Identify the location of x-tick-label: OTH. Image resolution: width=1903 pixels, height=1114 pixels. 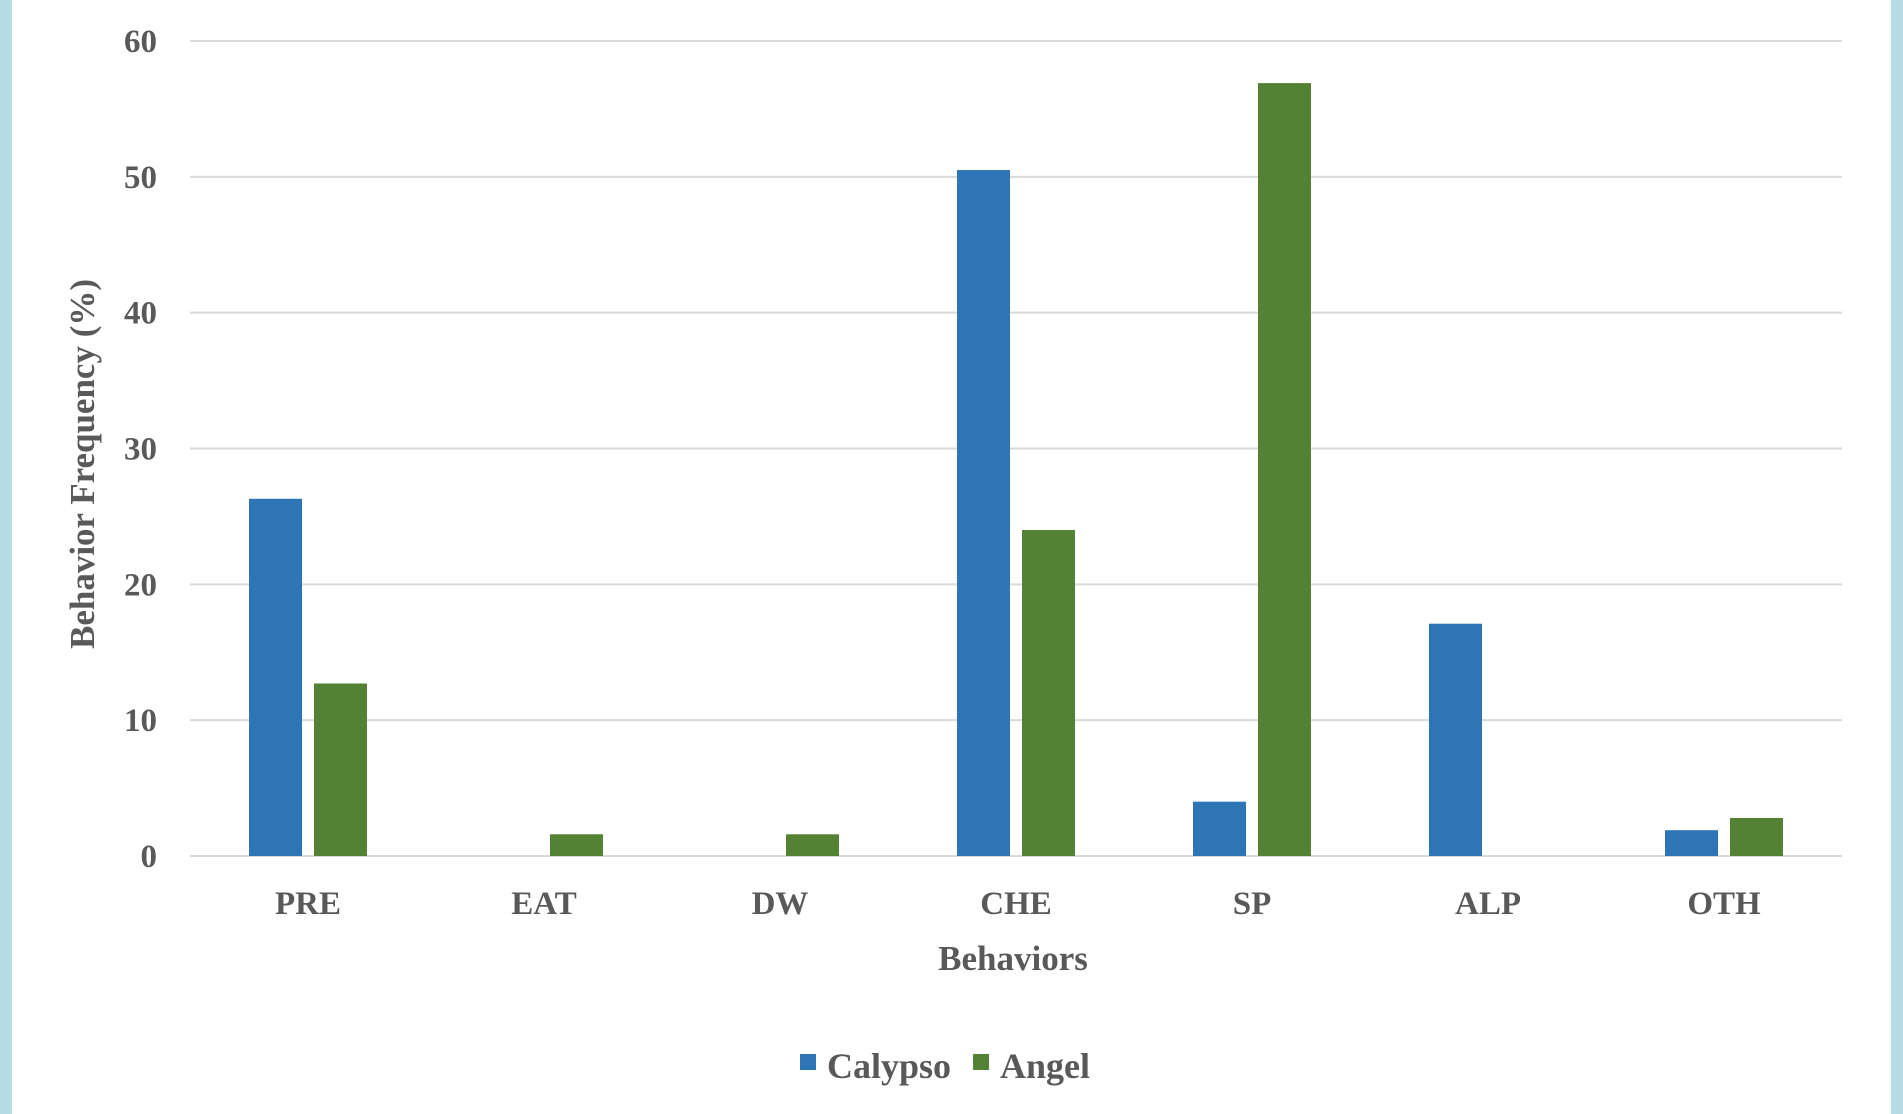
(1724, 904).